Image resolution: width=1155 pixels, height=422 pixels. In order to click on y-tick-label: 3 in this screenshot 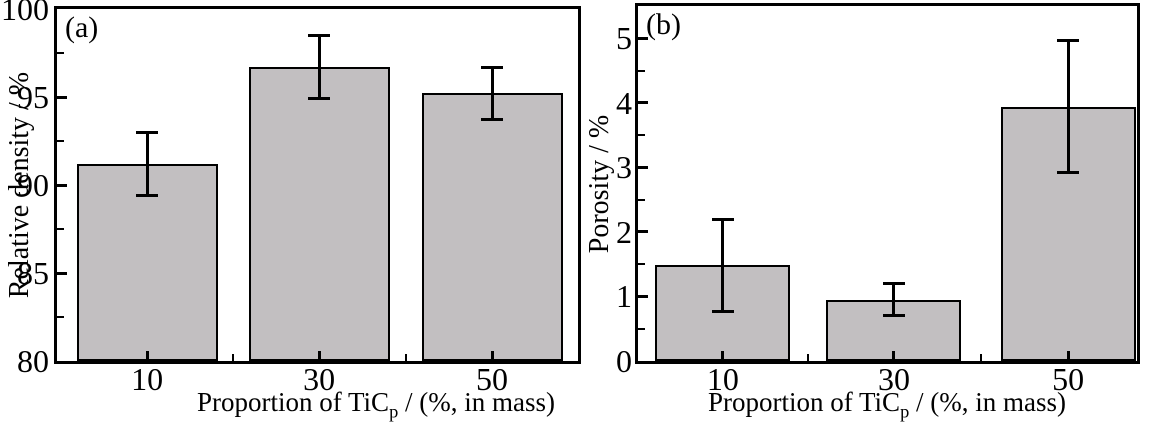, I will do `click(624, 167)`.